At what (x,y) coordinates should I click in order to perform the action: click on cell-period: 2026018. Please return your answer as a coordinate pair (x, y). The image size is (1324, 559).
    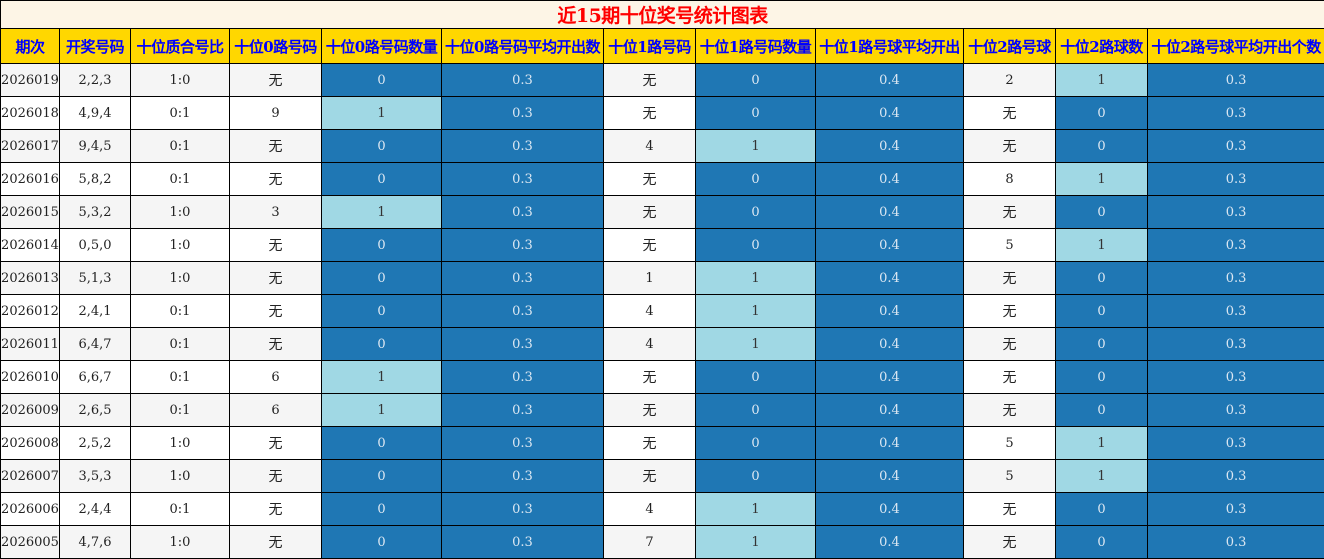
    Looking at the image, I should click on (30, 113).